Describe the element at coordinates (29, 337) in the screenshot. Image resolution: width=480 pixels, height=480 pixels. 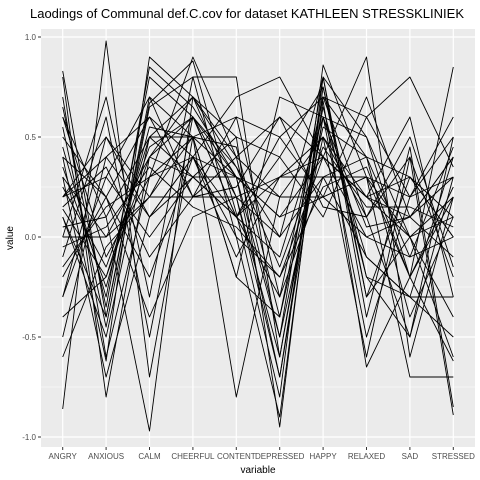
I see `y-tick-label: -0.5` at that location.